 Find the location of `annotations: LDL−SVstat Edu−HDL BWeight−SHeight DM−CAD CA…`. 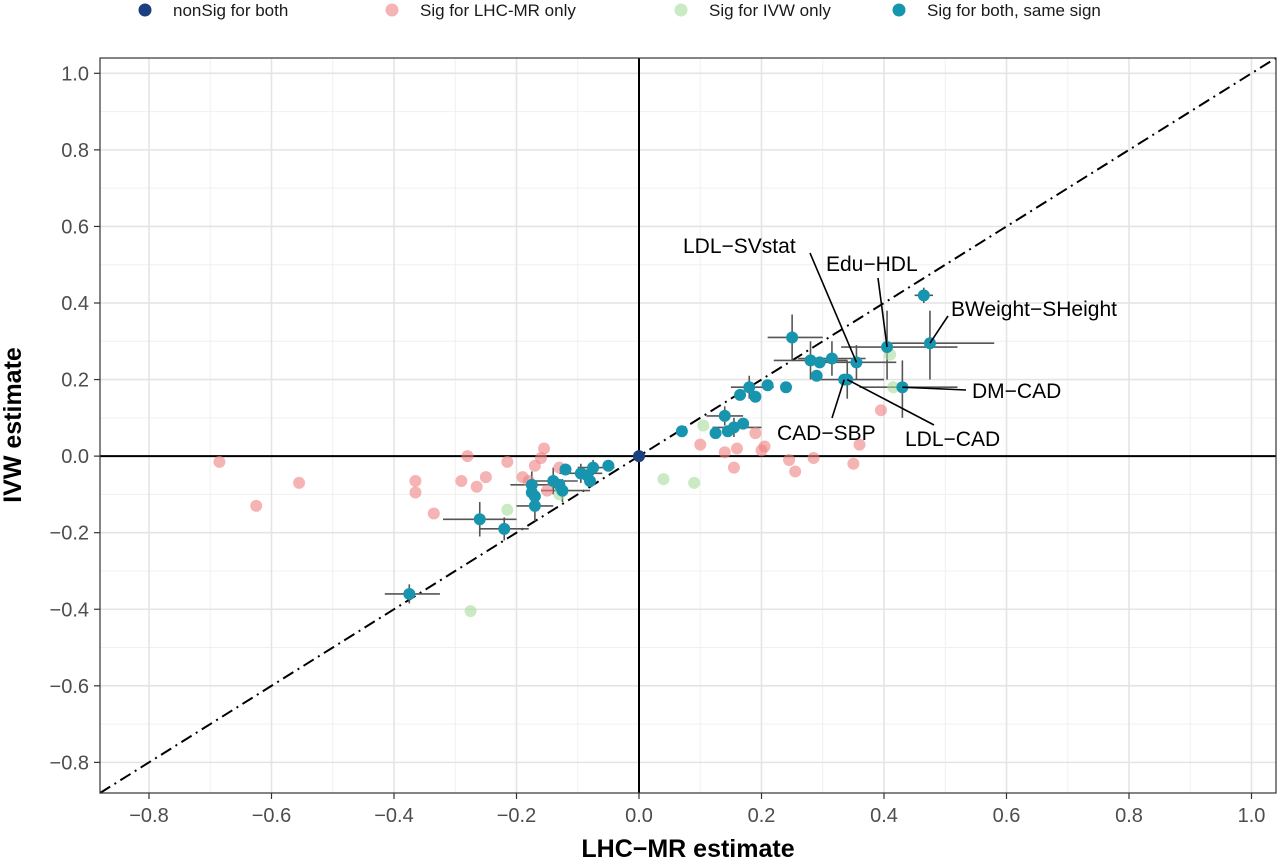

annotations: LDL−SVstat Edu−HDL BWeight−SHeight DM−CAD CA… is located at coordinates (900, 343).